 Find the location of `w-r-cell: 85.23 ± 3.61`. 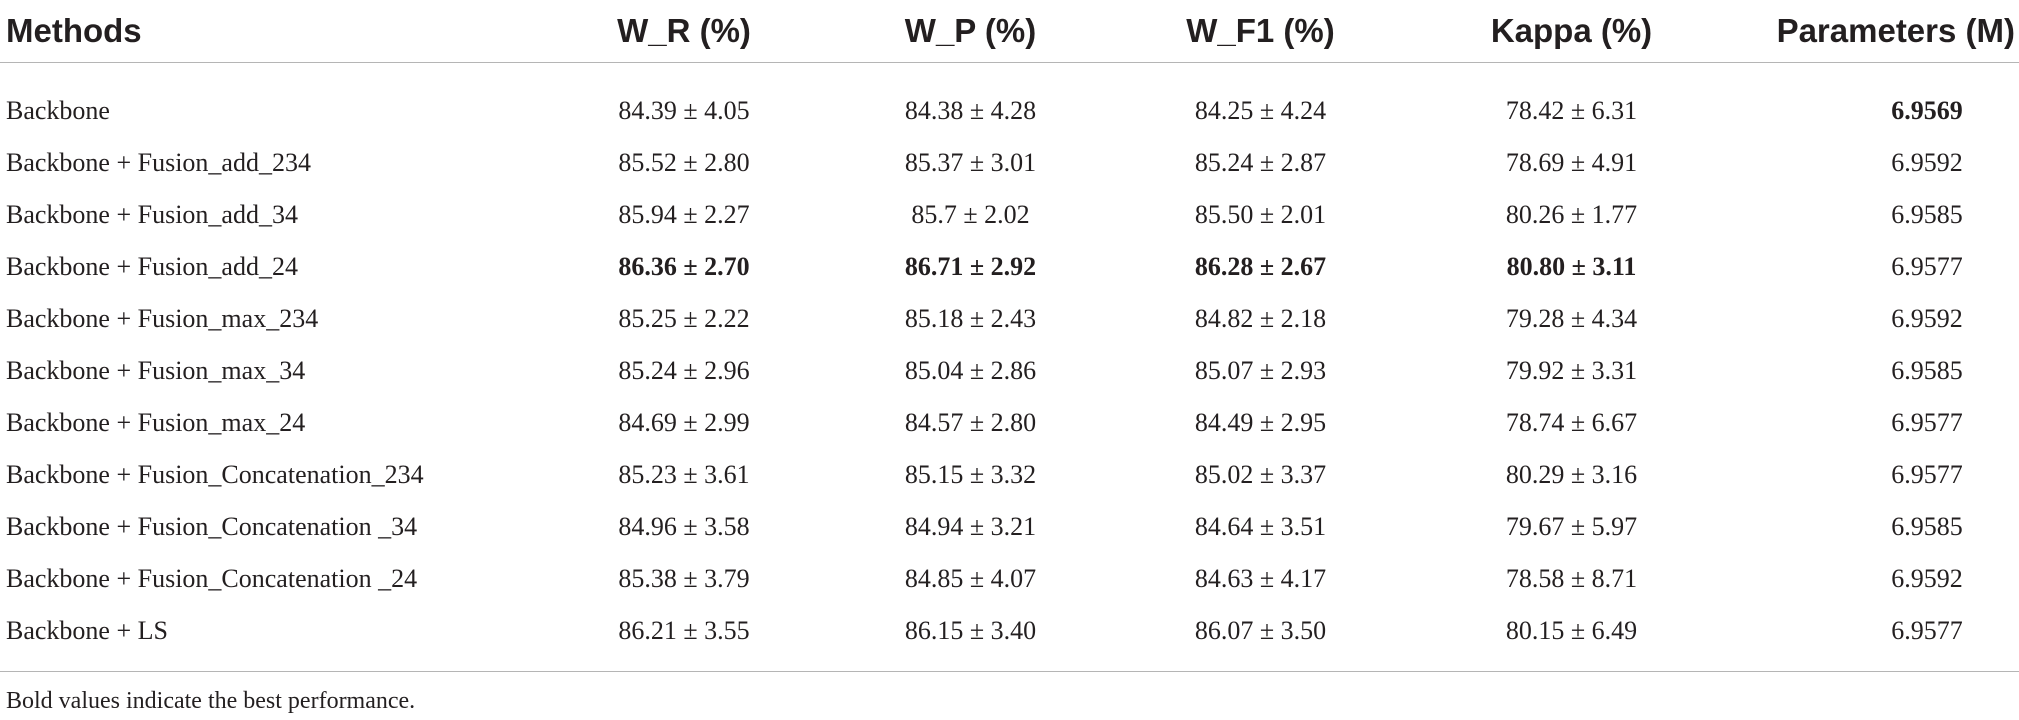

w-r-cell: 85.23 ± 3.61 is located at coordinates (684, 474).